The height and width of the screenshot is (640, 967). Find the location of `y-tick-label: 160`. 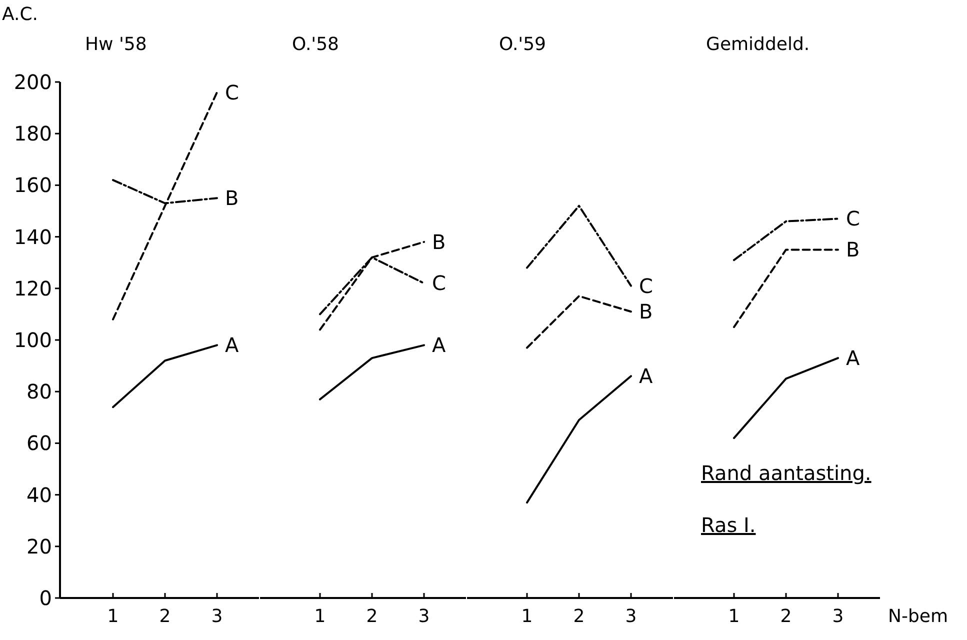

y-tick-label: 160 is located at coordinates (33, 185).